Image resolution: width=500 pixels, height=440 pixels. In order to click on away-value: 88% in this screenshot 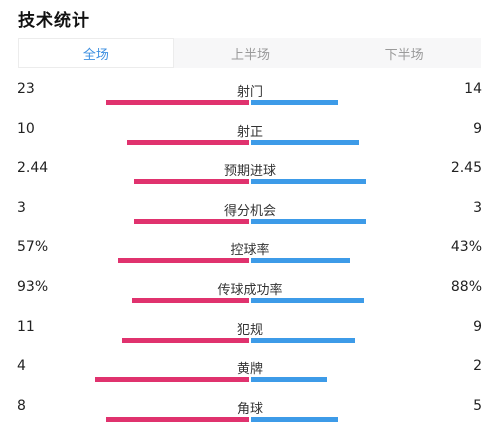, I will do `click(466, 286)`.